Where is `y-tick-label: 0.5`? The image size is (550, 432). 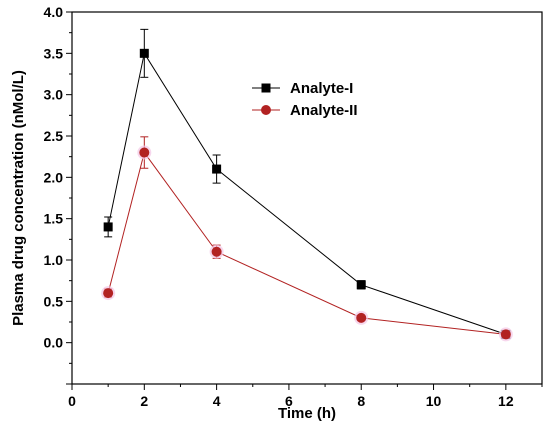
y-tick-label: 0.5 is located at coordinates (54, 301).